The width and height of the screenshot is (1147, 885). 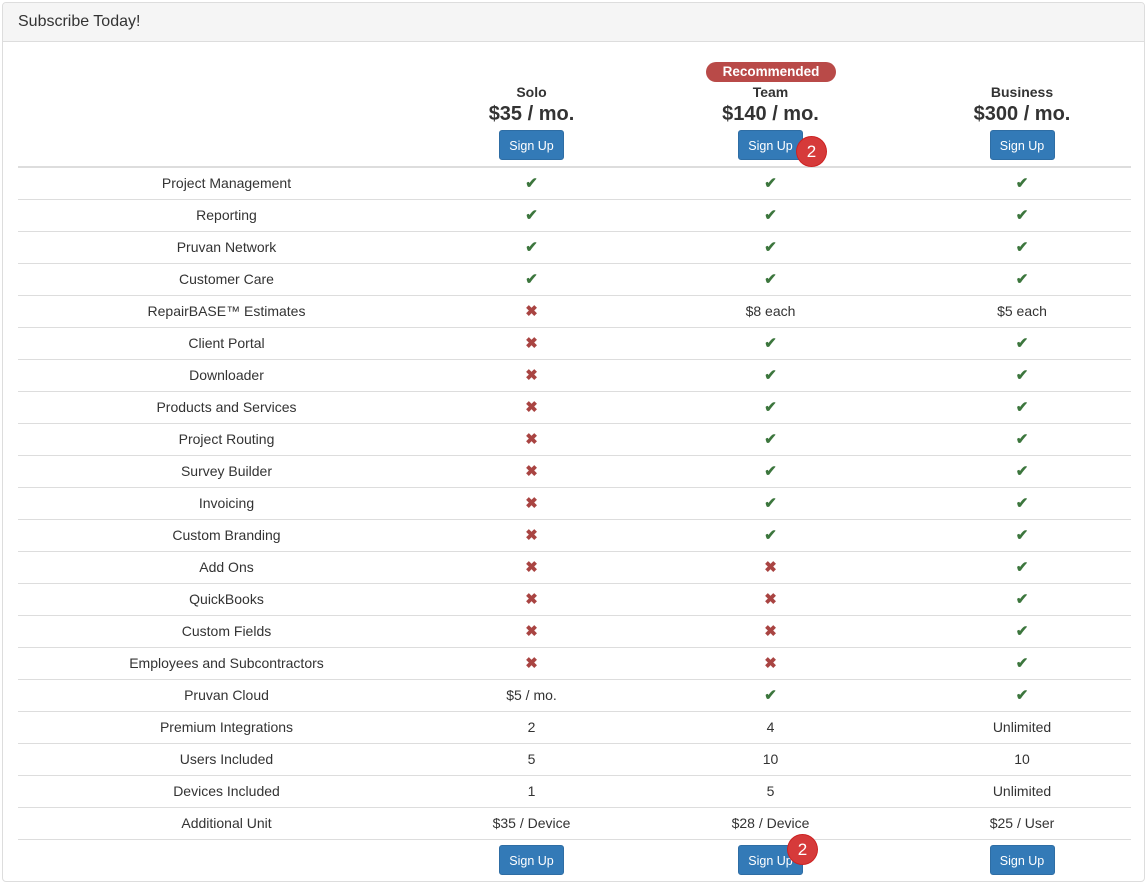 What do you see at coordinates (574, 728) in the screenshot?
I see `table-row: Premium Integrations 2 4 Unlimited` at bounding box center [574, 728].